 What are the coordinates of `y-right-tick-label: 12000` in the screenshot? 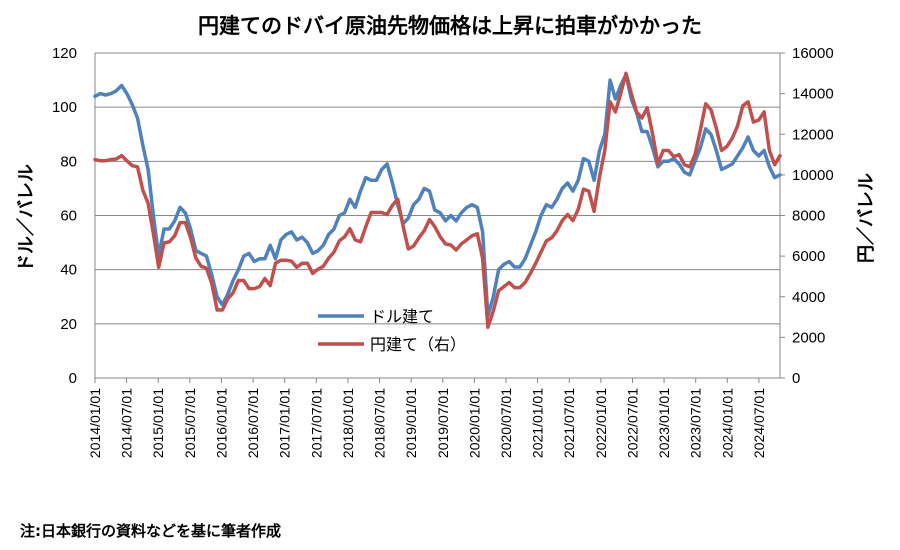 It's located at (813, 134).